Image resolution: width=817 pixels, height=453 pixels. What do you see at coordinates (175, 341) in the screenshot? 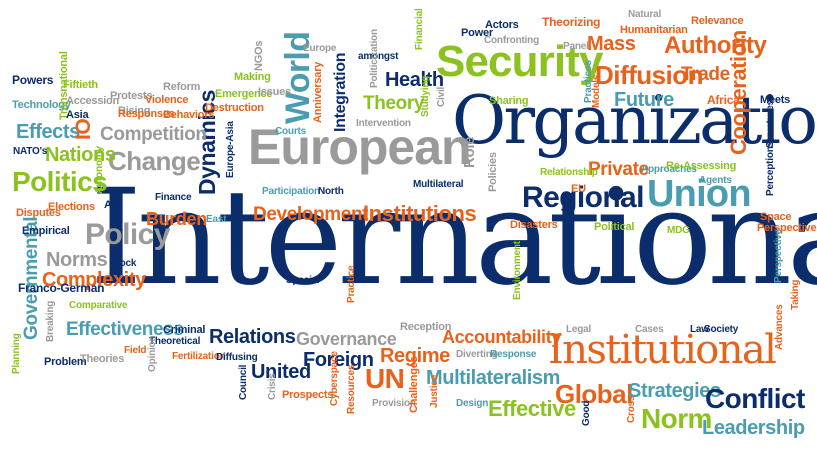
I see `word-theoretical: Theoretical` at bounding box center [175, 341].